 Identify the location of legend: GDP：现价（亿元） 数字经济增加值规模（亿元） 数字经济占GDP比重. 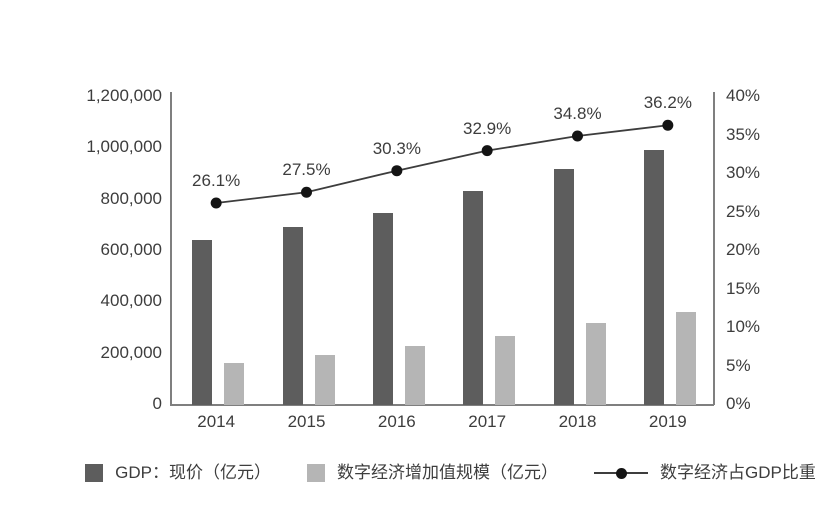
(415, 473).